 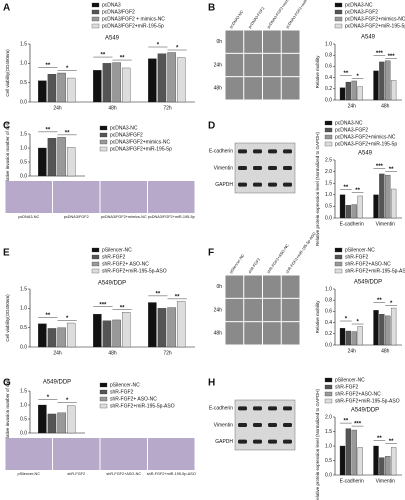 I want to click on row-label: 0h, so click(x=219, y=287).